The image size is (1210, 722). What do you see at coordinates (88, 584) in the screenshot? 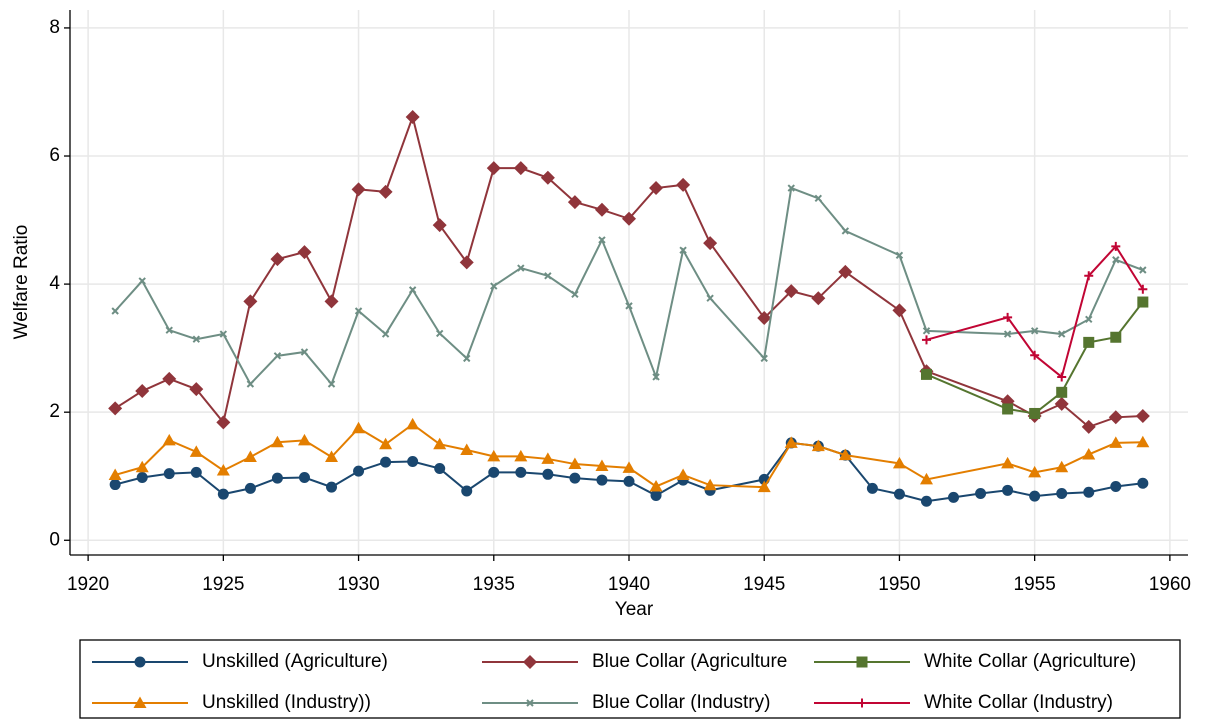
I see `x-tick-label: 1920` at bounding box center [88, 584].